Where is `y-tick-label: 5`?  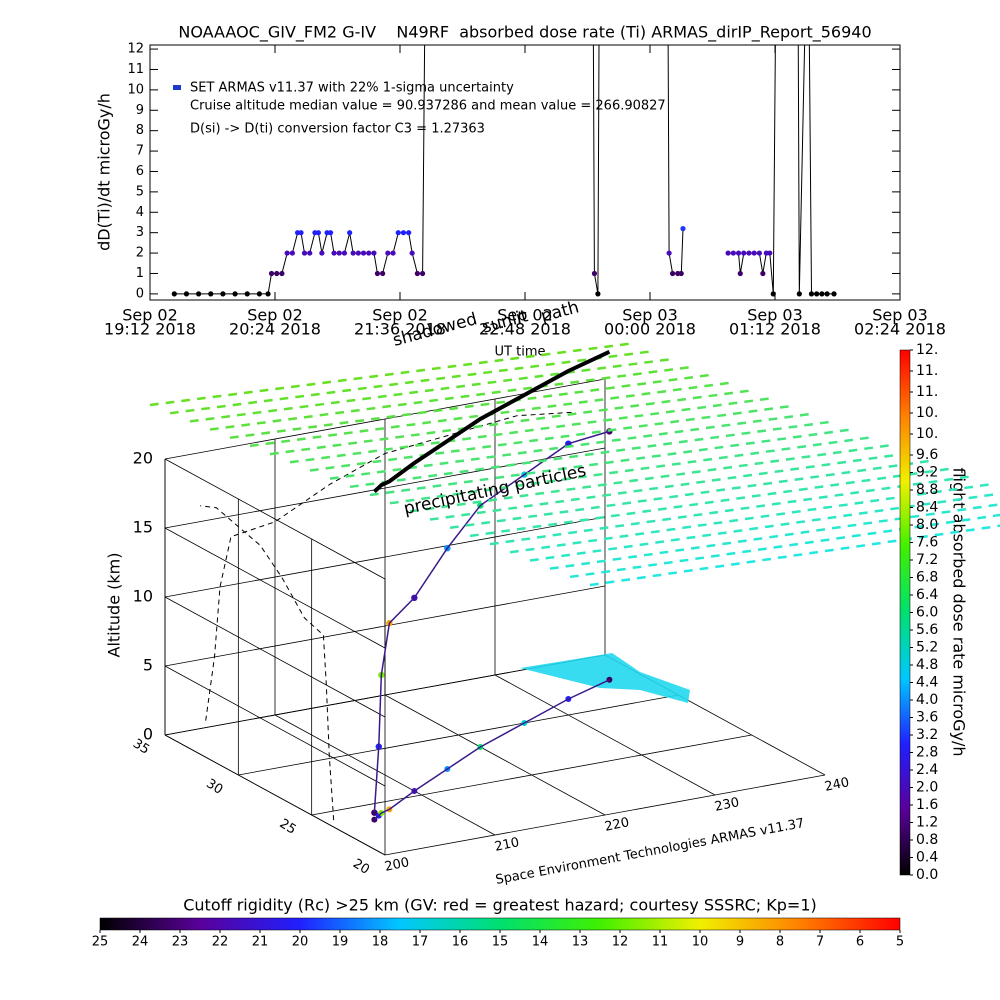
y-tick-label: 5 is located at coordinates (140, 191).